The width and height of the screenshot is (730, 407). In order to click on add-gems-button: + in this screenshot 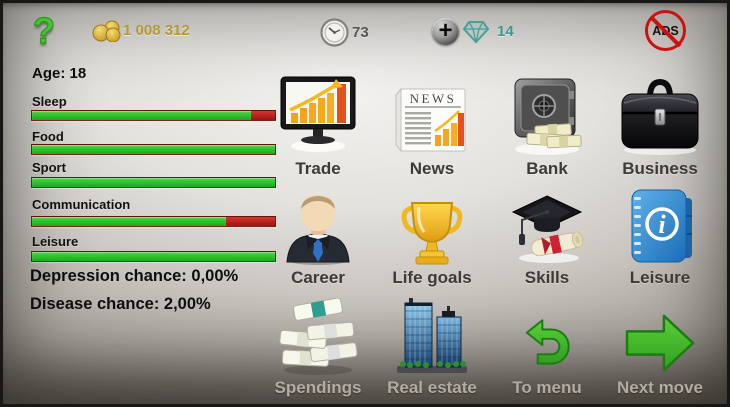, I will do `click(445, 31)`.